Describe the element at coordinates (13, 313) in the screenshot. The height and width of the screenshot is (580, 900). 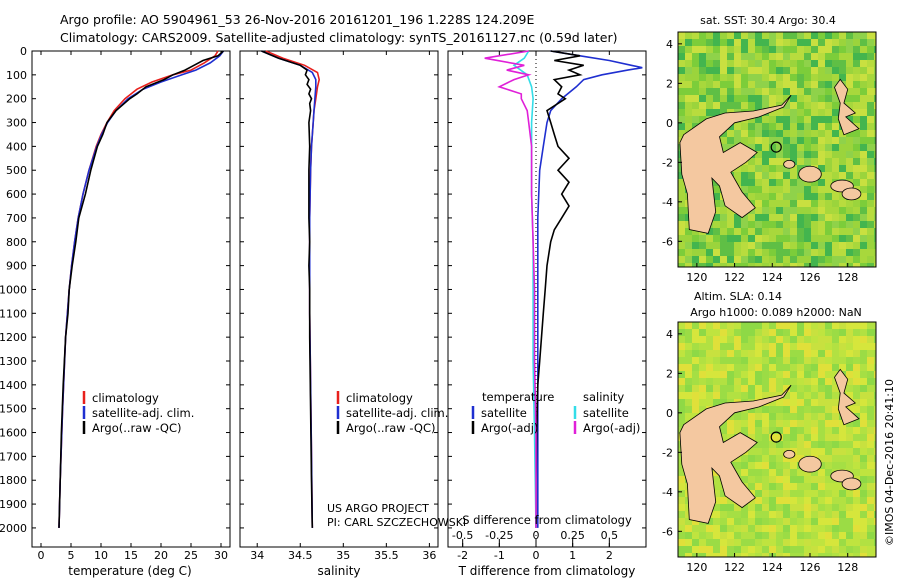
I see `depth-tick-label: 1100` at that location.